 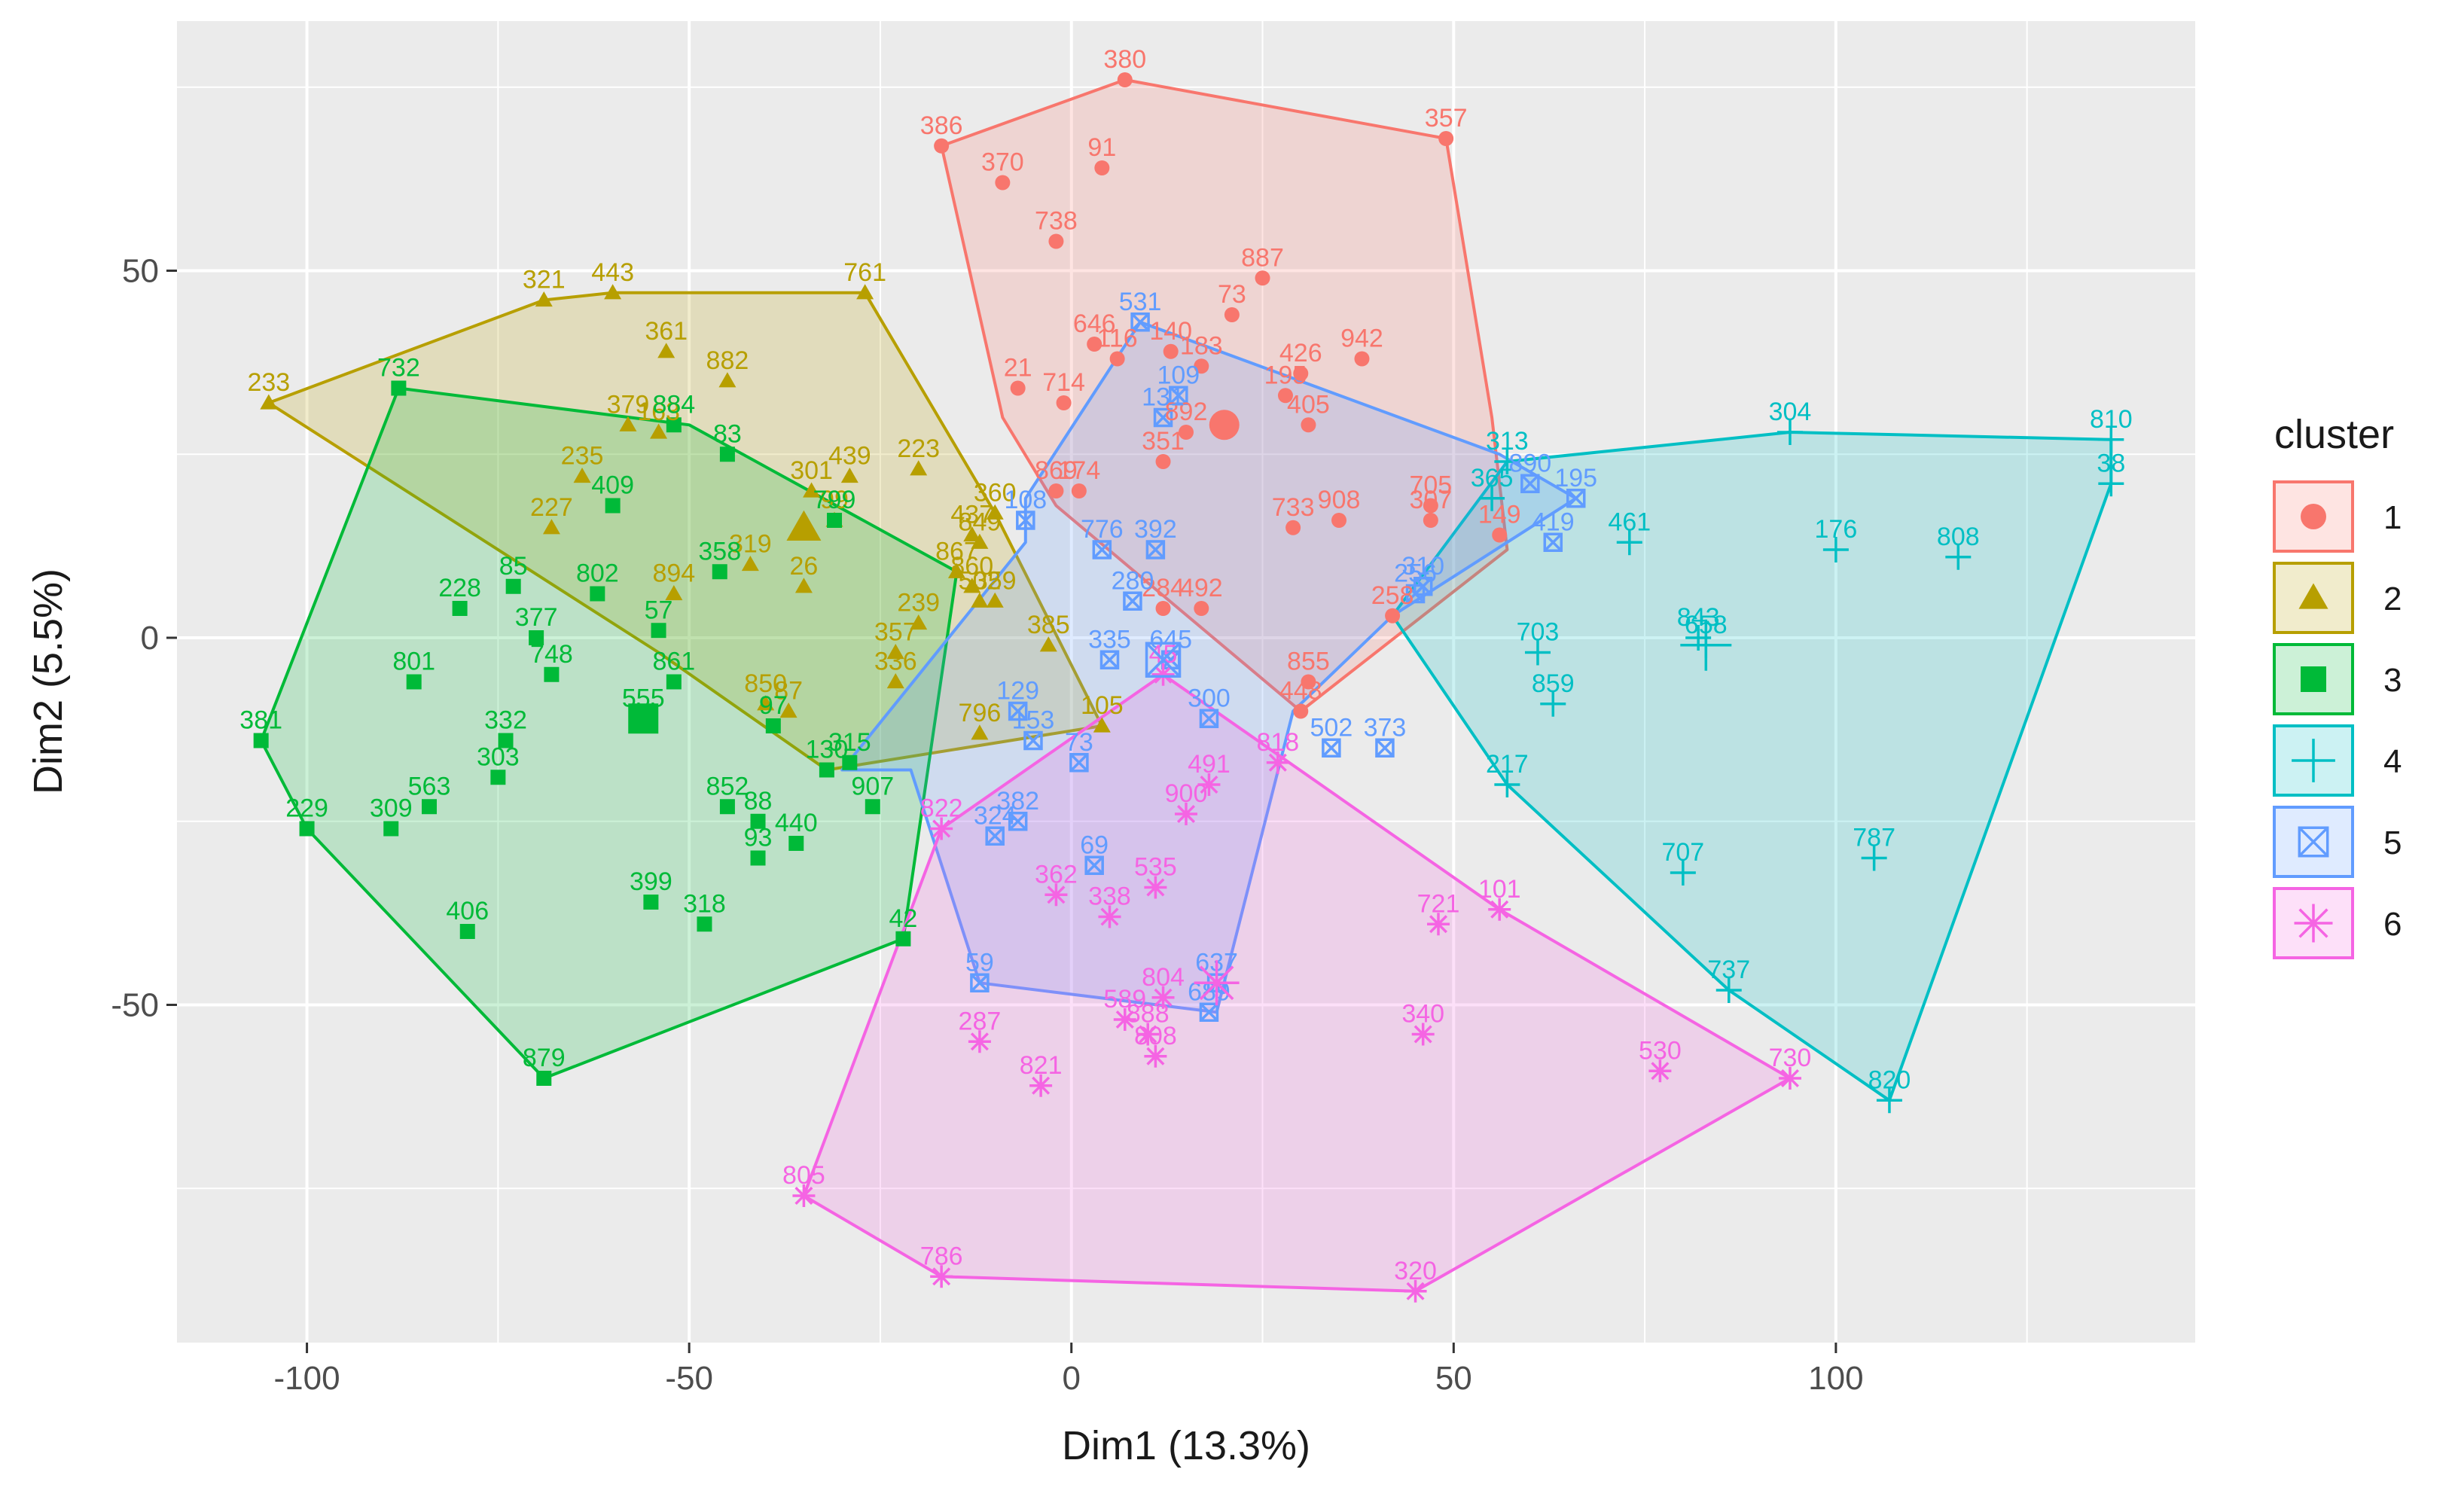 What do you see at coordinates (1300, 691) in the screenshot?
I see `point-label: 448` at bounding box center [1300, 691].